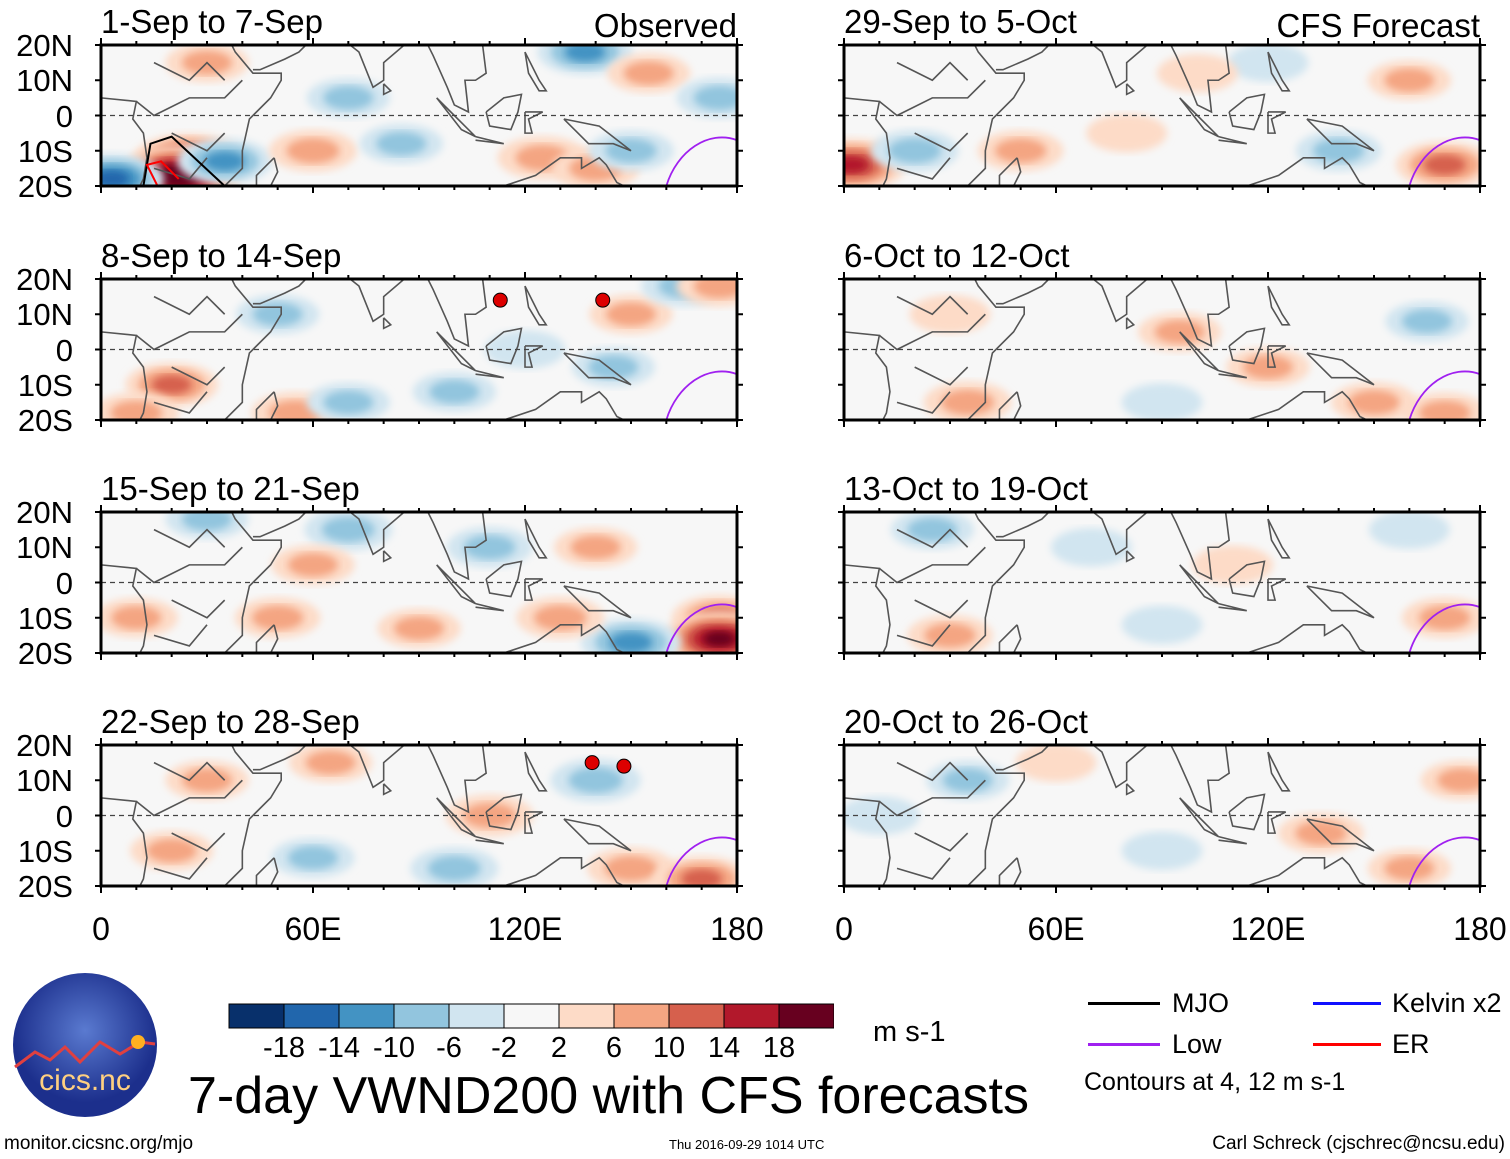  I want to click on x-tick-label: 0, so click(844, 929).